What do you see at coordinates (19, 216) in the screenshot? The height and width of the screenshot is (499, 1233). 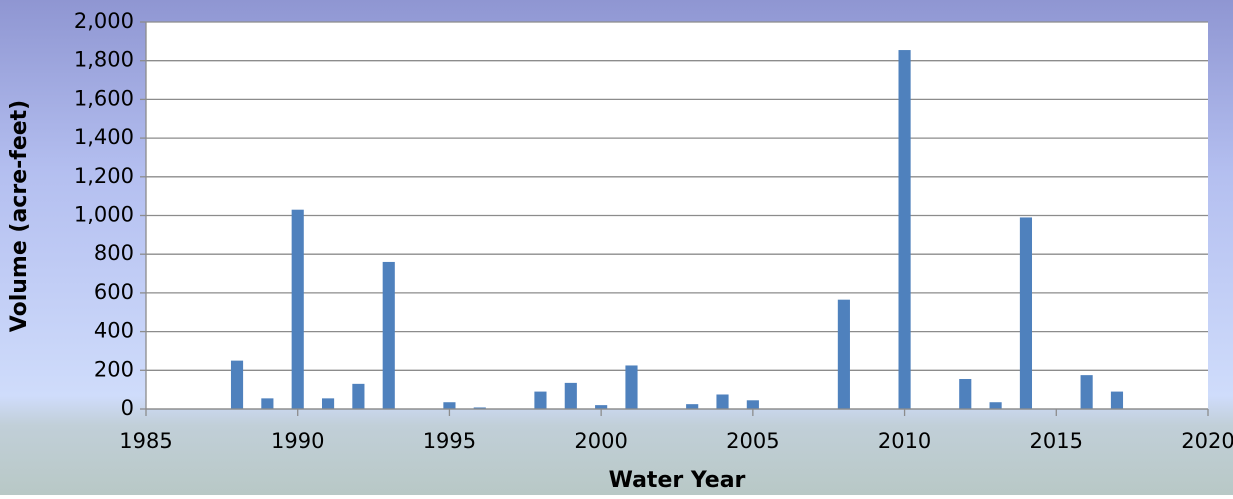 I see `y-axis-title: Volume (acre-feet)` at bounding box center [19, 216].